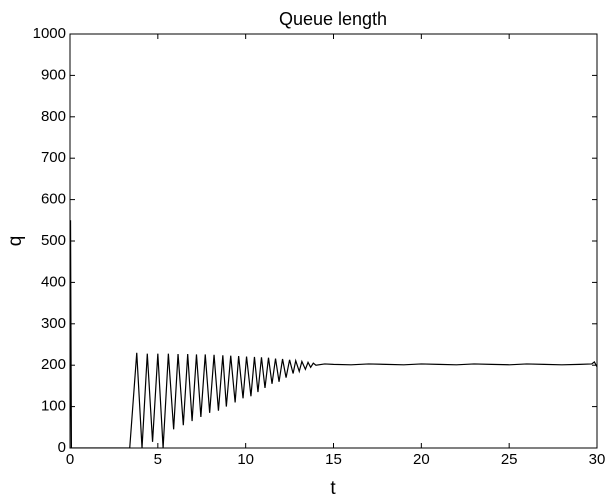  What do you see at coordinates (62, 447) in the screenshot?
I see `y-tick-label: 0` at bounding box center [62, 447].